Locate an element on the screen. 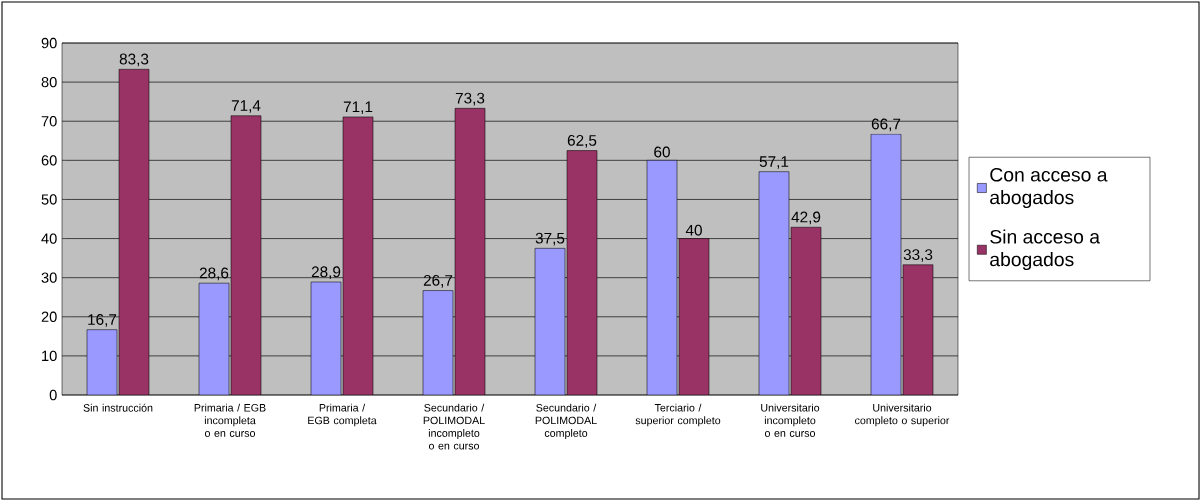  data-label: 62,5 is located at coordinates (582, 141).